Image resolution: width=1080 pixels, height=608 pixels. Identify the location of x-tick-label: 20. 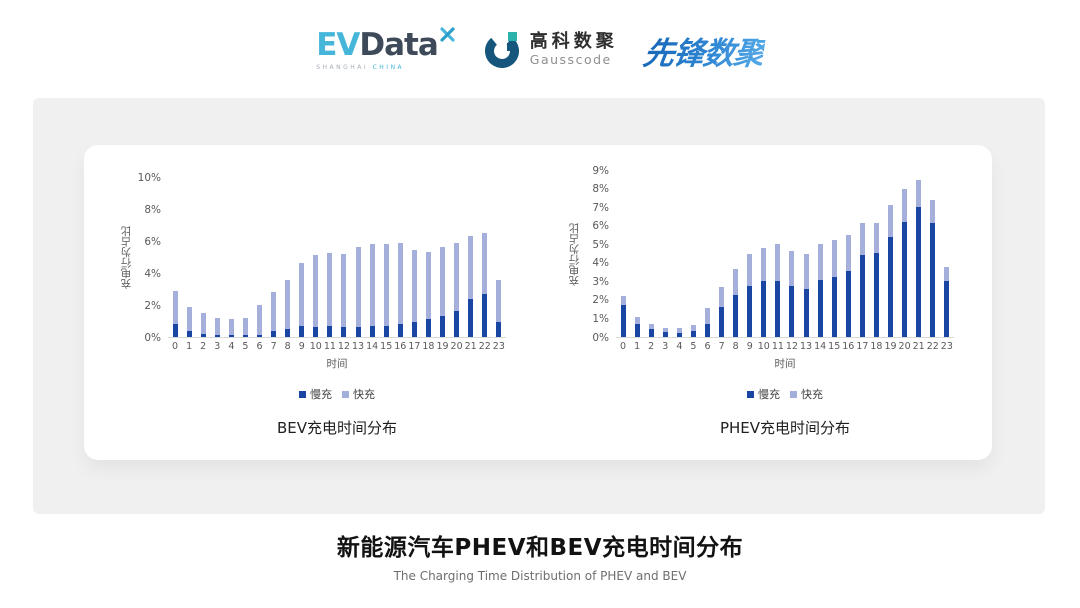
(904, 346).